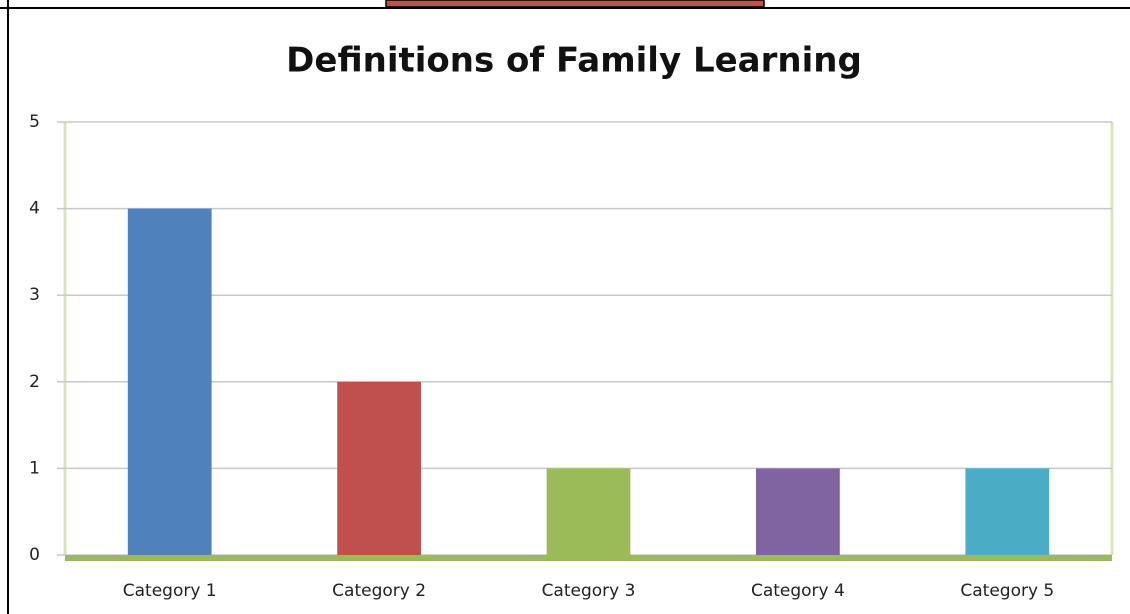  I want to click on x-axis-floor, so click(588, 558).